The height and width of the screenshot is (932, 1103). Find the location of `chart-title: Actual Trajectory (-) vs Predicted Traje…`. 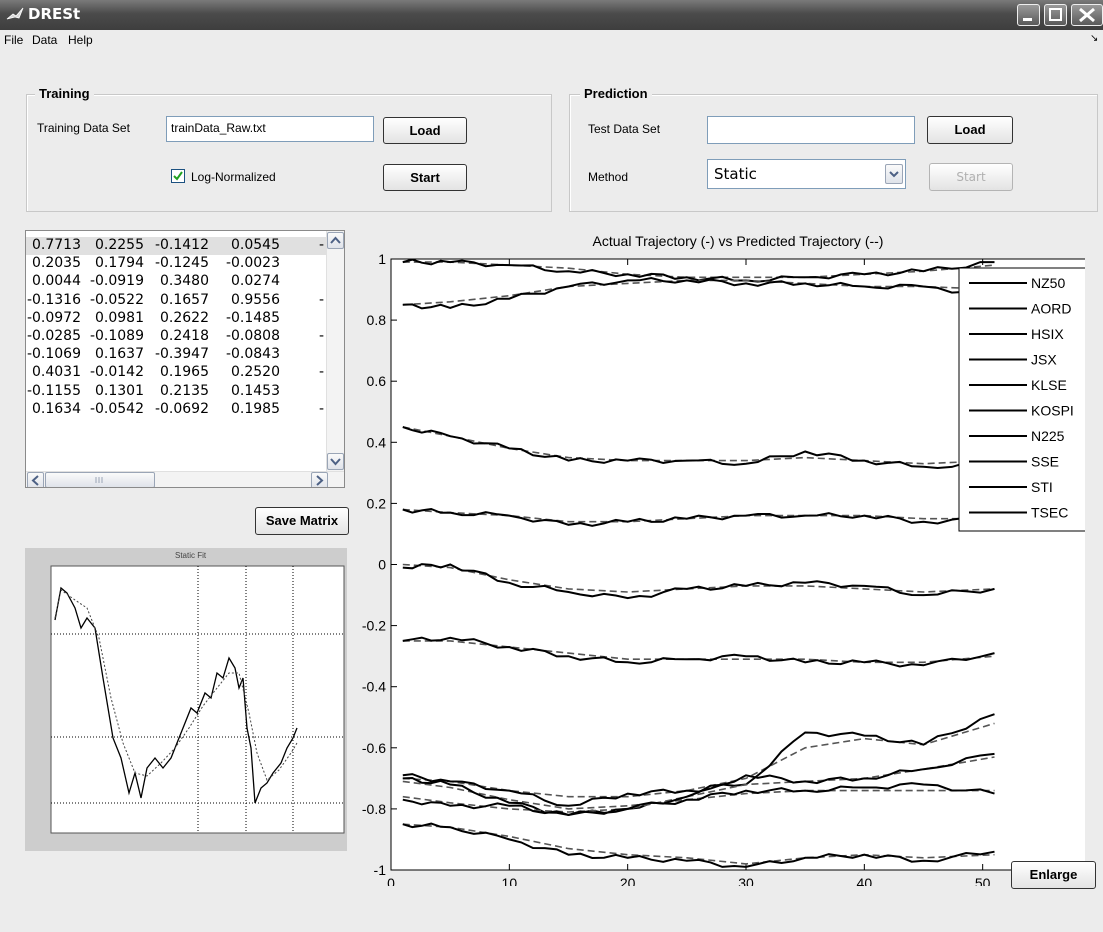

chart-title: Actual Trajectory (-) vs Predicted Traje… is located at coordinates (738, 241).